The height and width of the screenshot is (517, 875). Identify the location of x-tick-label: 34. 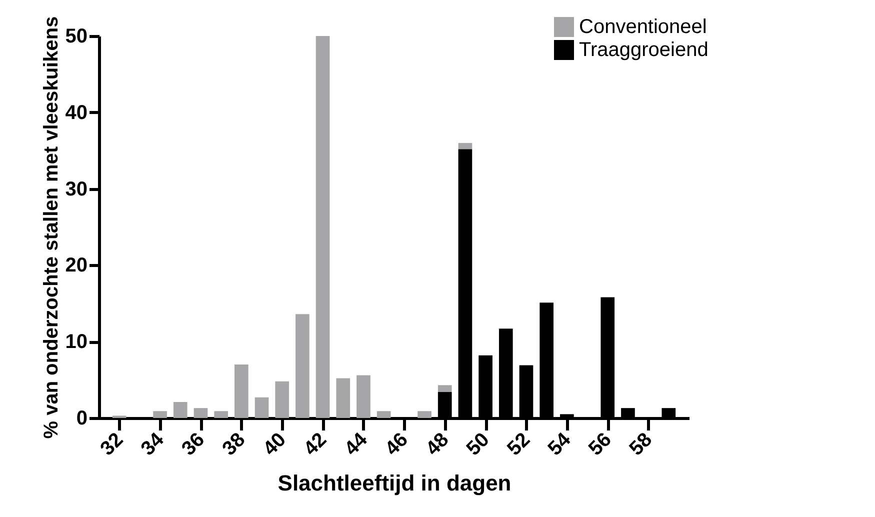
(153, 444).